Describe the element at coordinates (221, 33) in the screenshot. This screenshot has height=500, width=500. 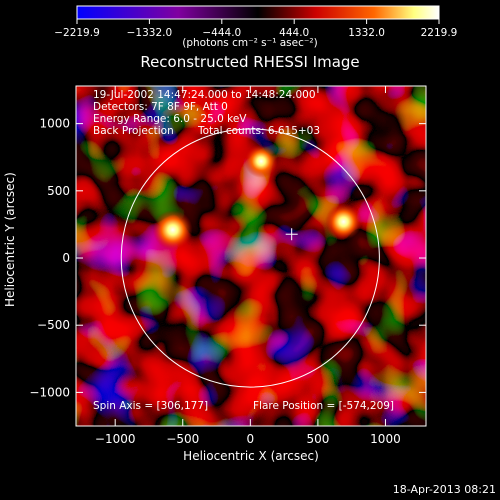
I see `colorbar-tick-label: −444.0` at that location.